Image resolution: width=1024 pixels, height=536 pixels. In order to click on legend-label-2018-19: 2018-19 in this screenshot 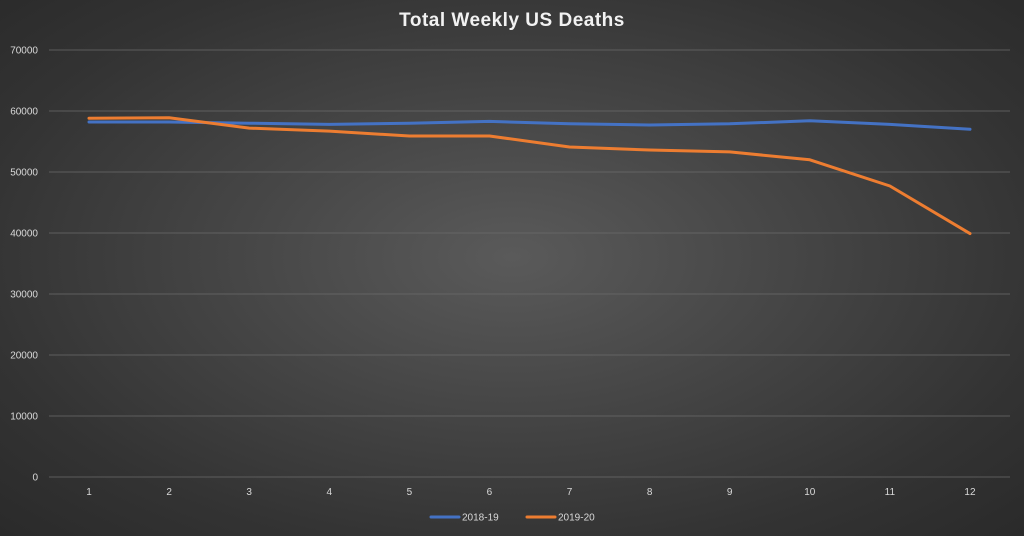, I will do `click(480, 518)`.